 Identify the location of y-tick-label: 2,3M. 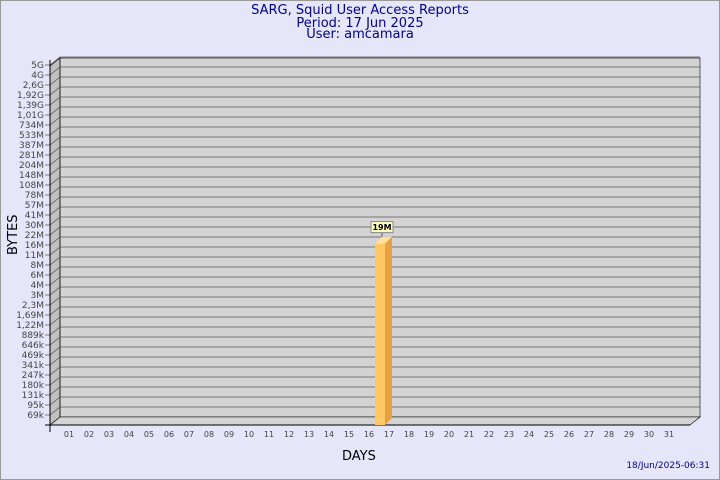
(33, 306).